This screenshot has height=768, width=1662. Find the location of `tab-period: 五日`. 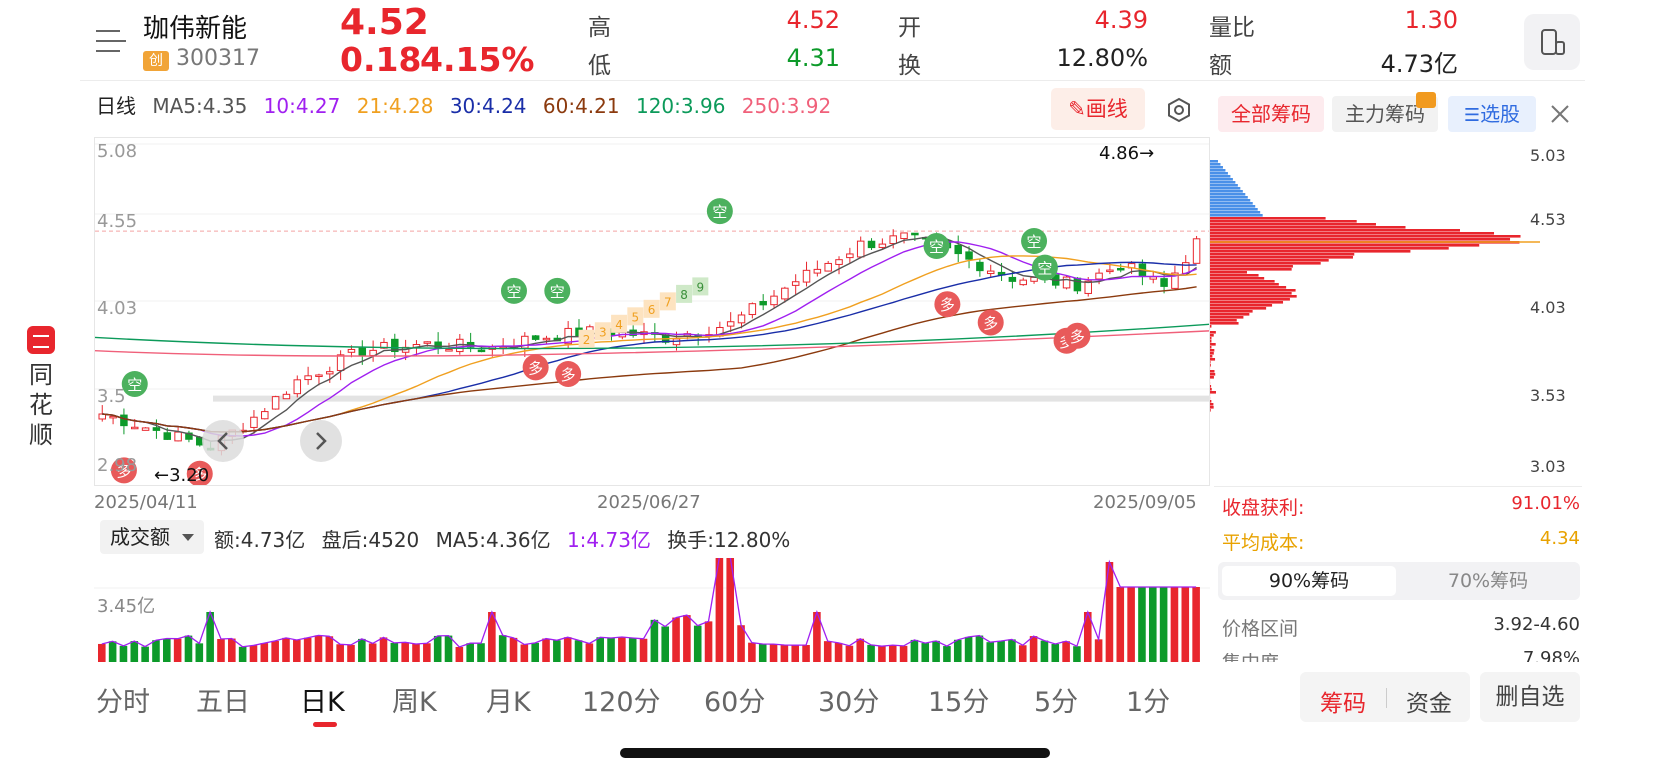

tab-period: 五日 is located at coordinates (223, 702).